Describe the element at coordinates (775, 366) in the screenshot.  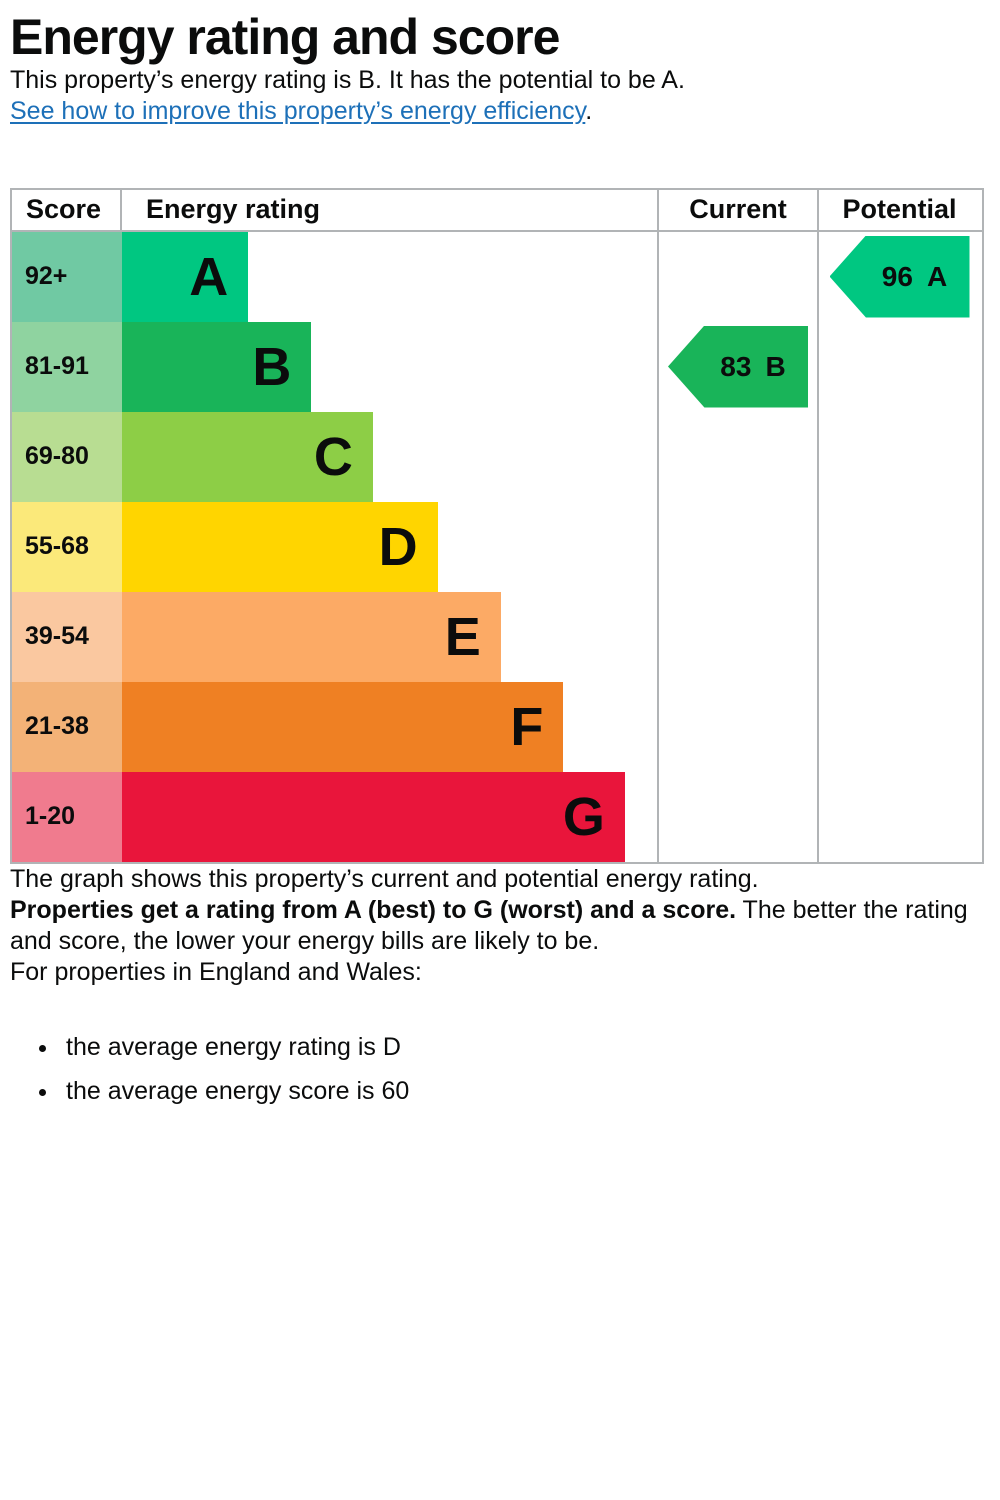
I see `current-rating-arrow-letter: B` at that location.